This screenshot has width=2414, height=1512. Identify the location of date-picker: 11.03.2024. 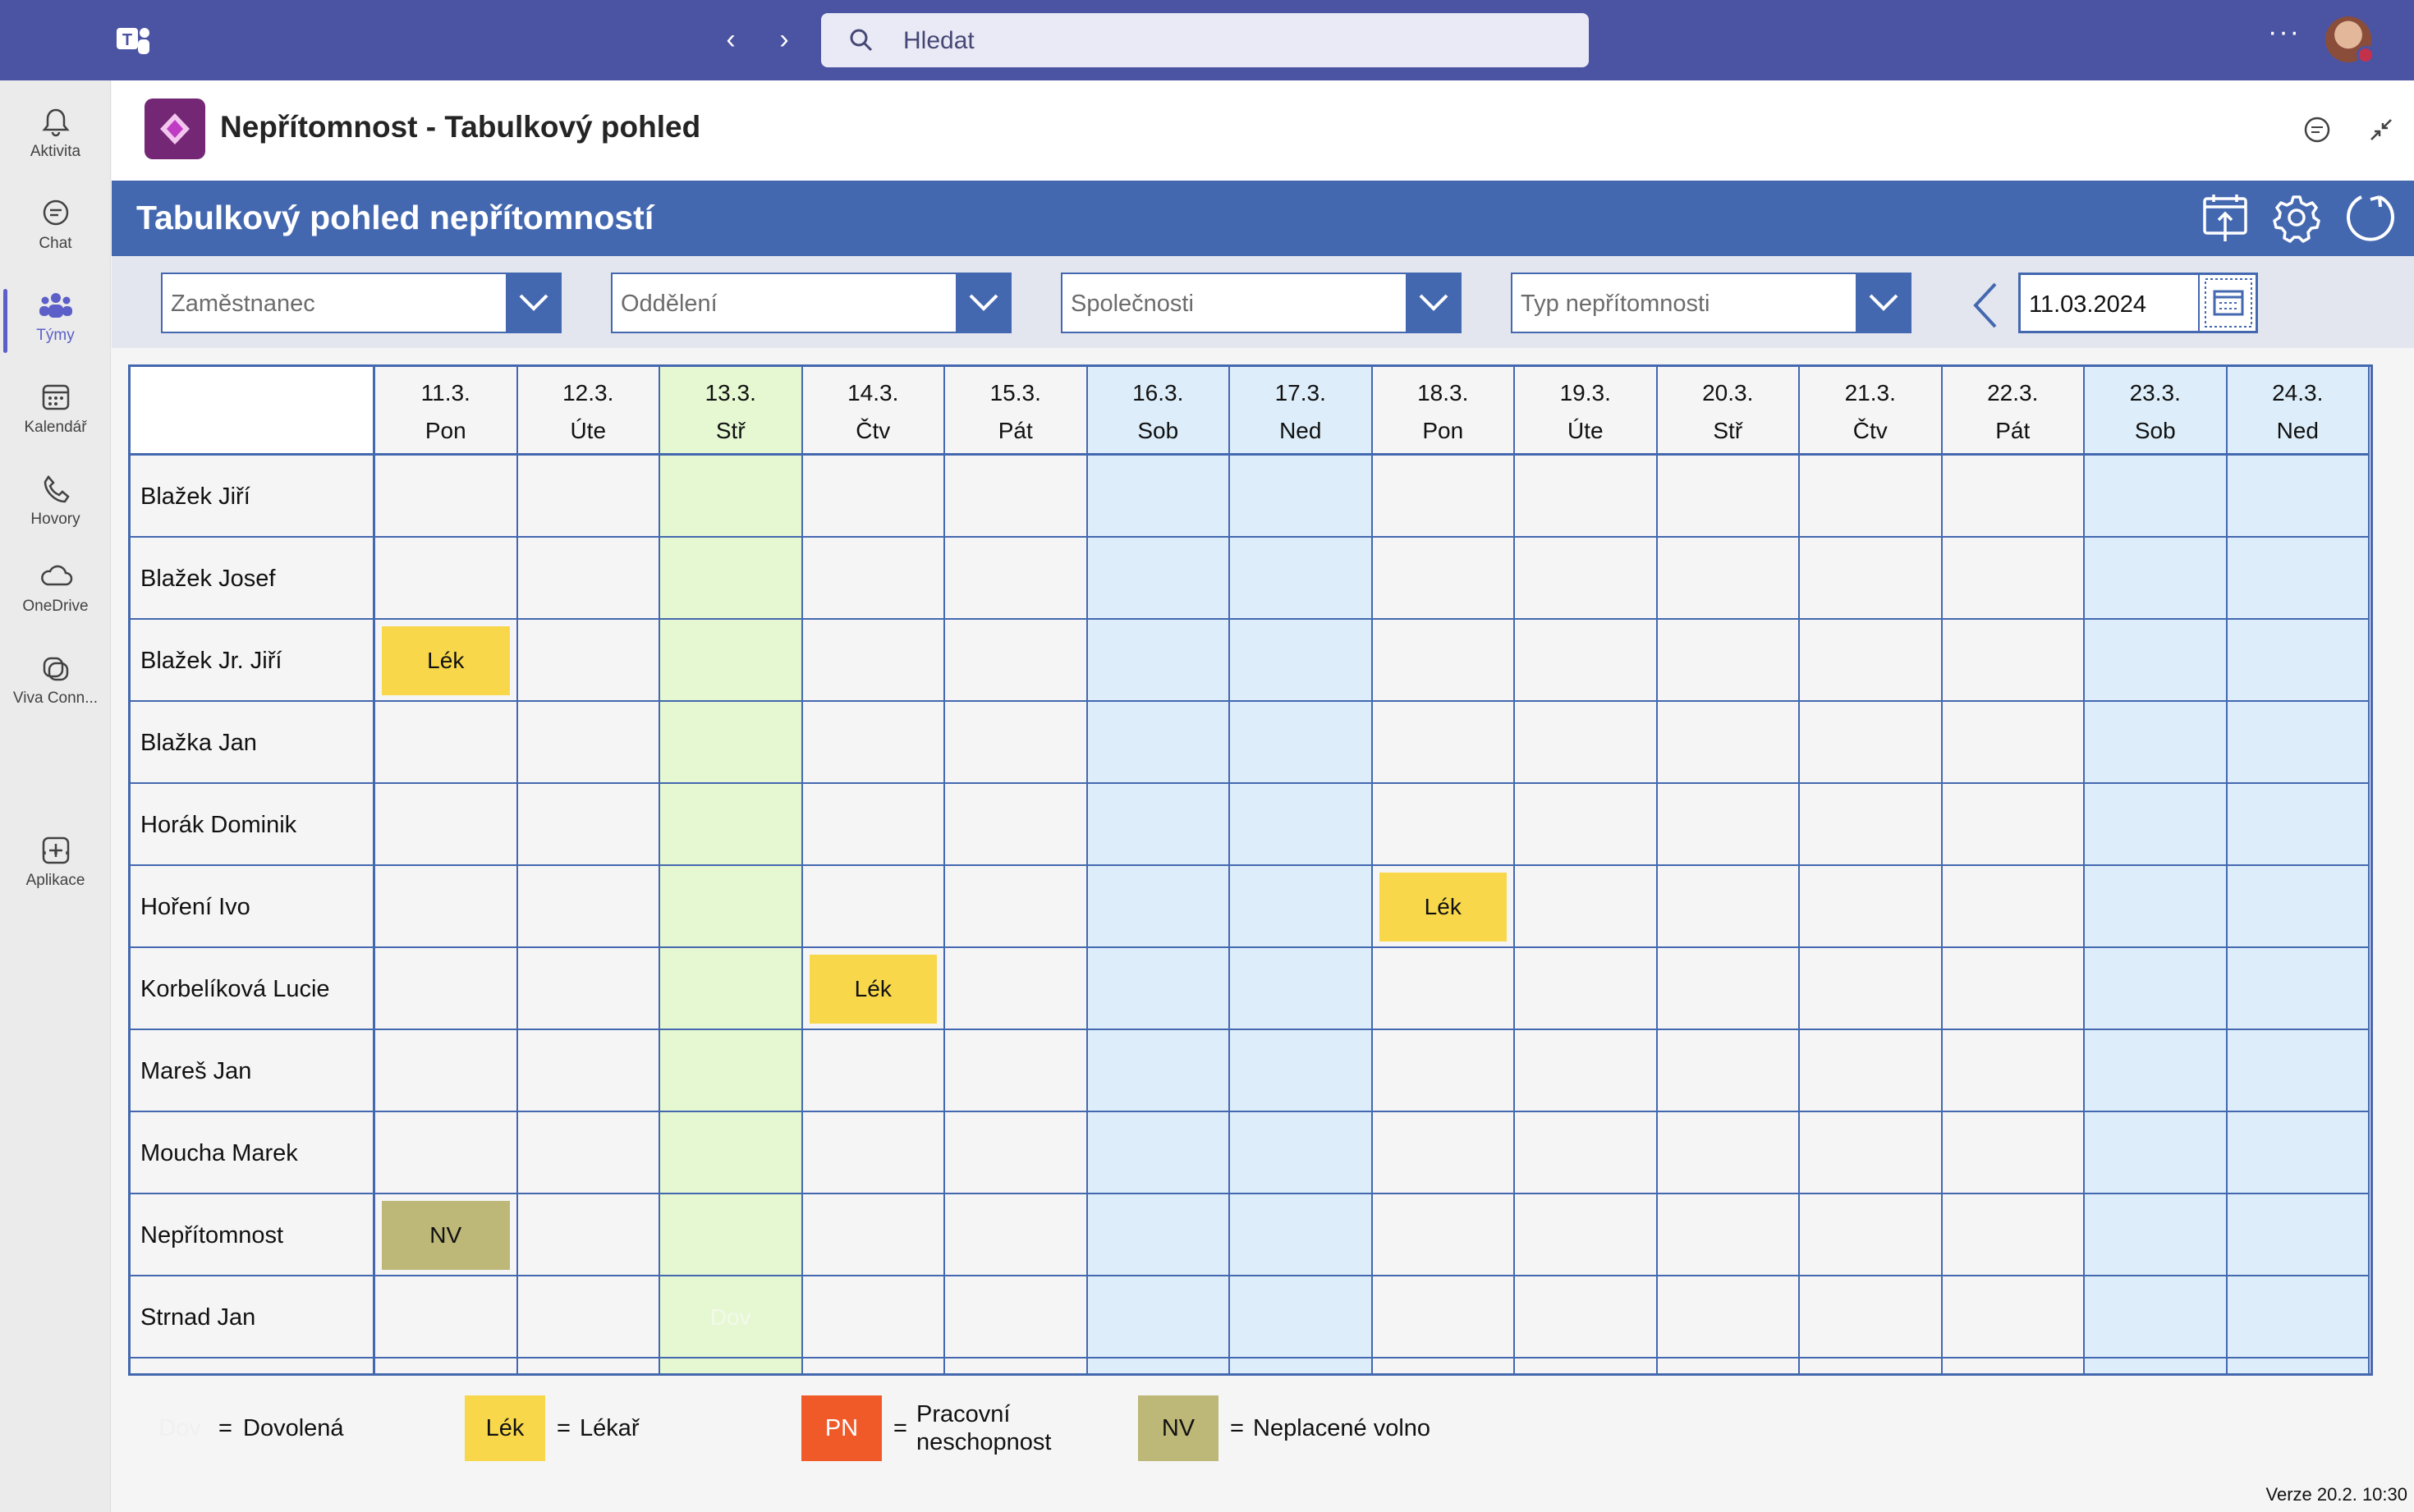
(2138, 303).